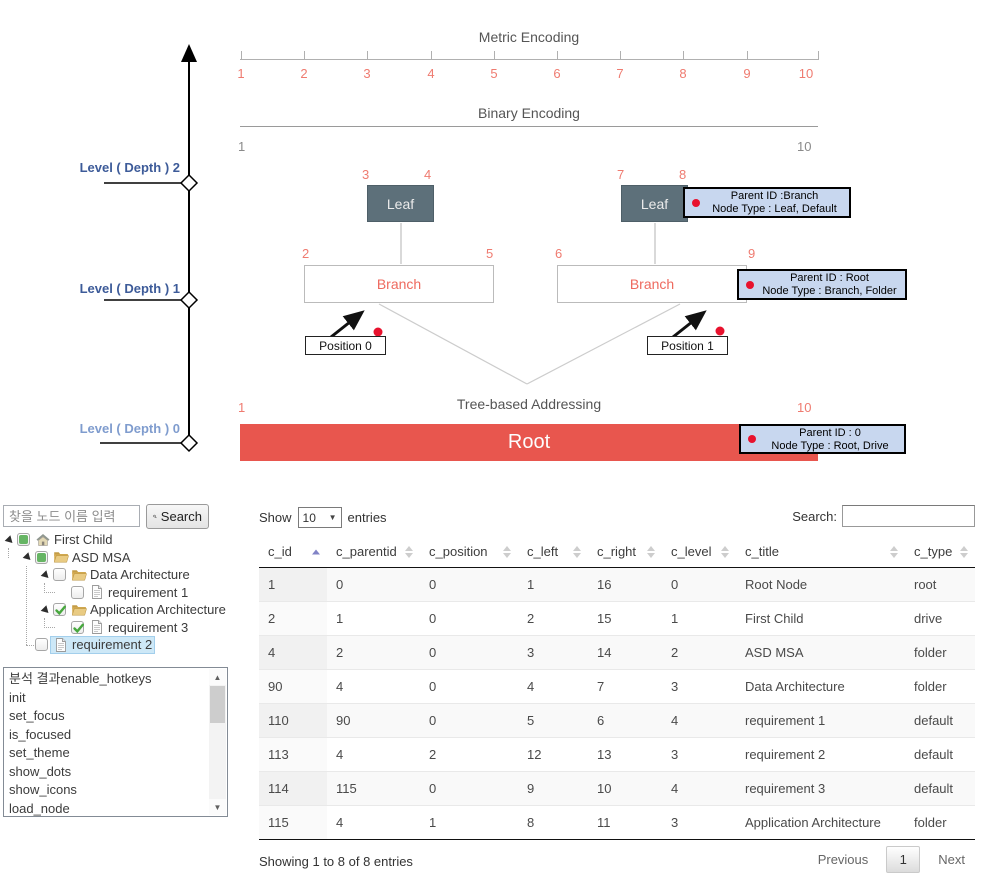 This screenshot has width=984, height=884. What do you see at coordinates (102, 644) in the screenshot?
I see `tree-node-anchor: requirement 2` at bounding box center [102, 644].